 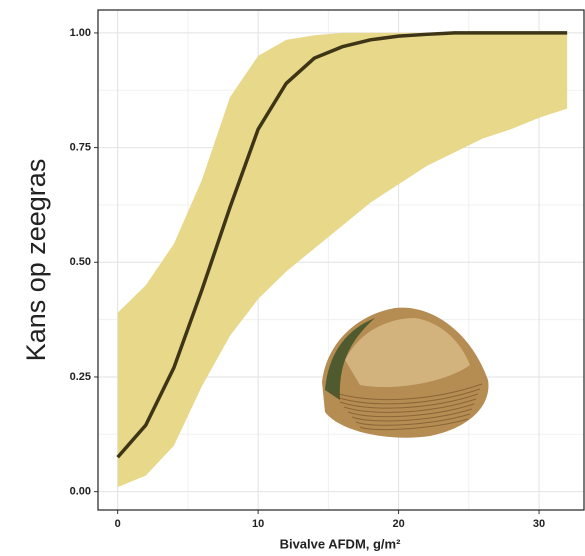 I want to click on y-tick-label: 0.25, so click(x=80, y=377).